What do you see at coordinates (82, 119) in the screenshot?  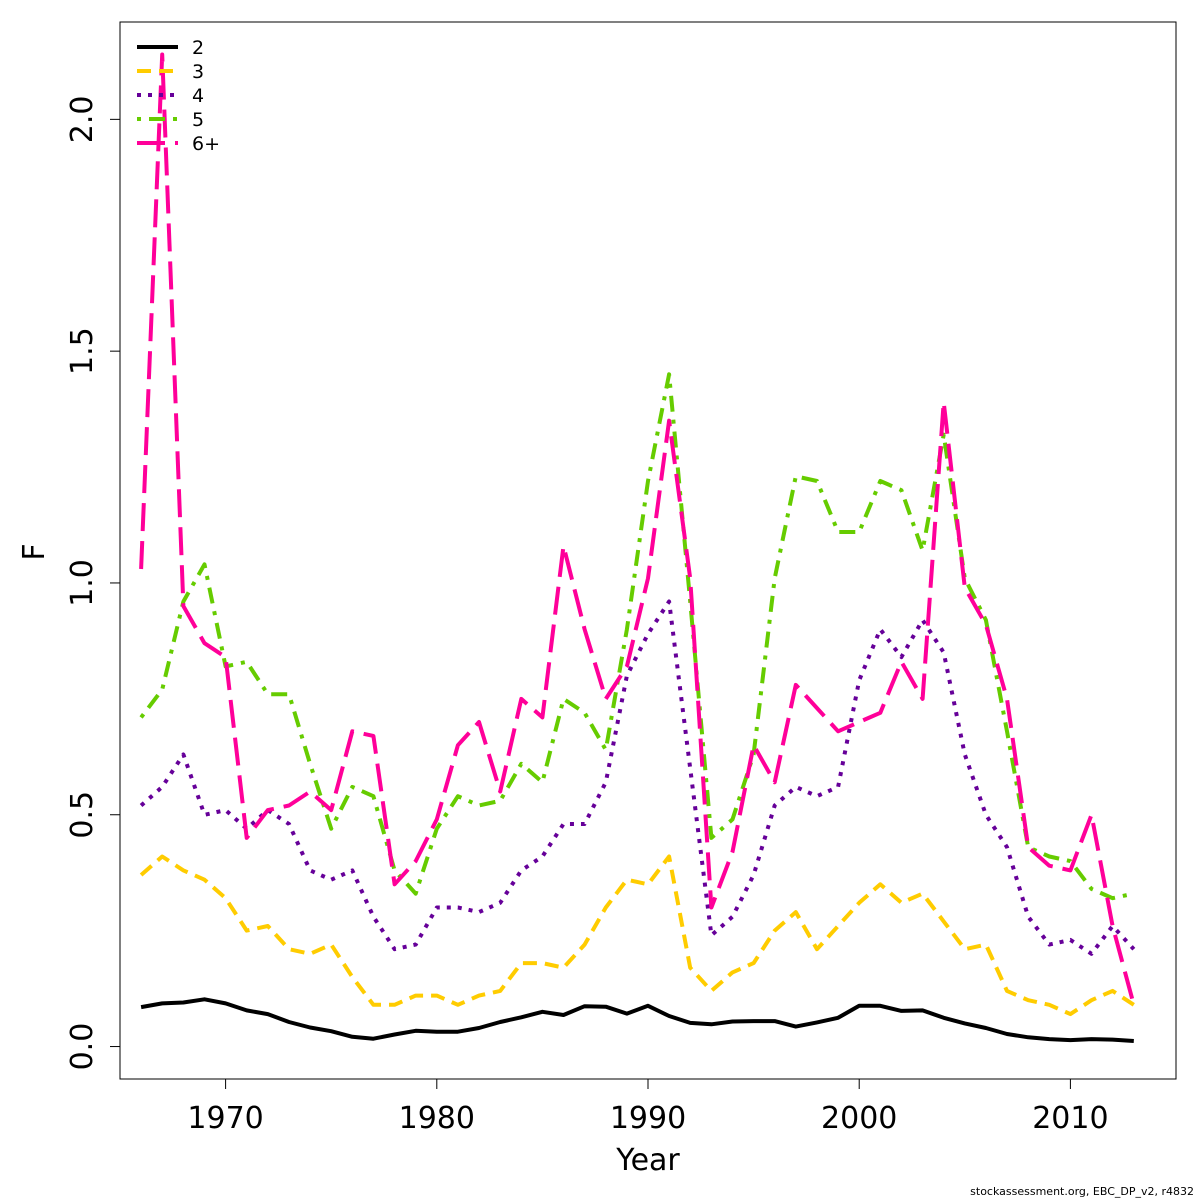 I see `y-tick-label: 2.0` at bounding box center [82, 119].